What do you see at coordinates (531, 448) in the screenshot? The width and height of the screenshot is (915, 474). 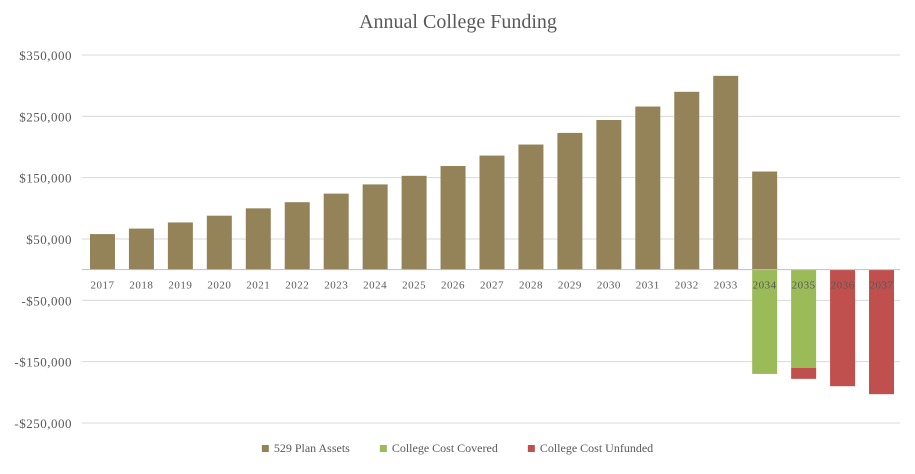 I see `legend-swatch-college-cost-unfunded` at bounding box center [531, 448].